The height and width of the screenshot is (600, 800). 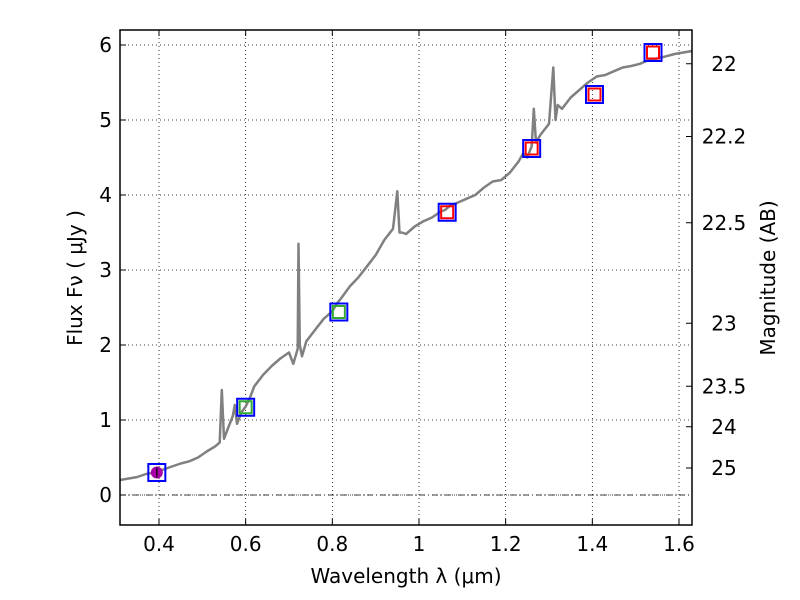 I want to click on y-tick-label: 6, so click(x=105, y=45).